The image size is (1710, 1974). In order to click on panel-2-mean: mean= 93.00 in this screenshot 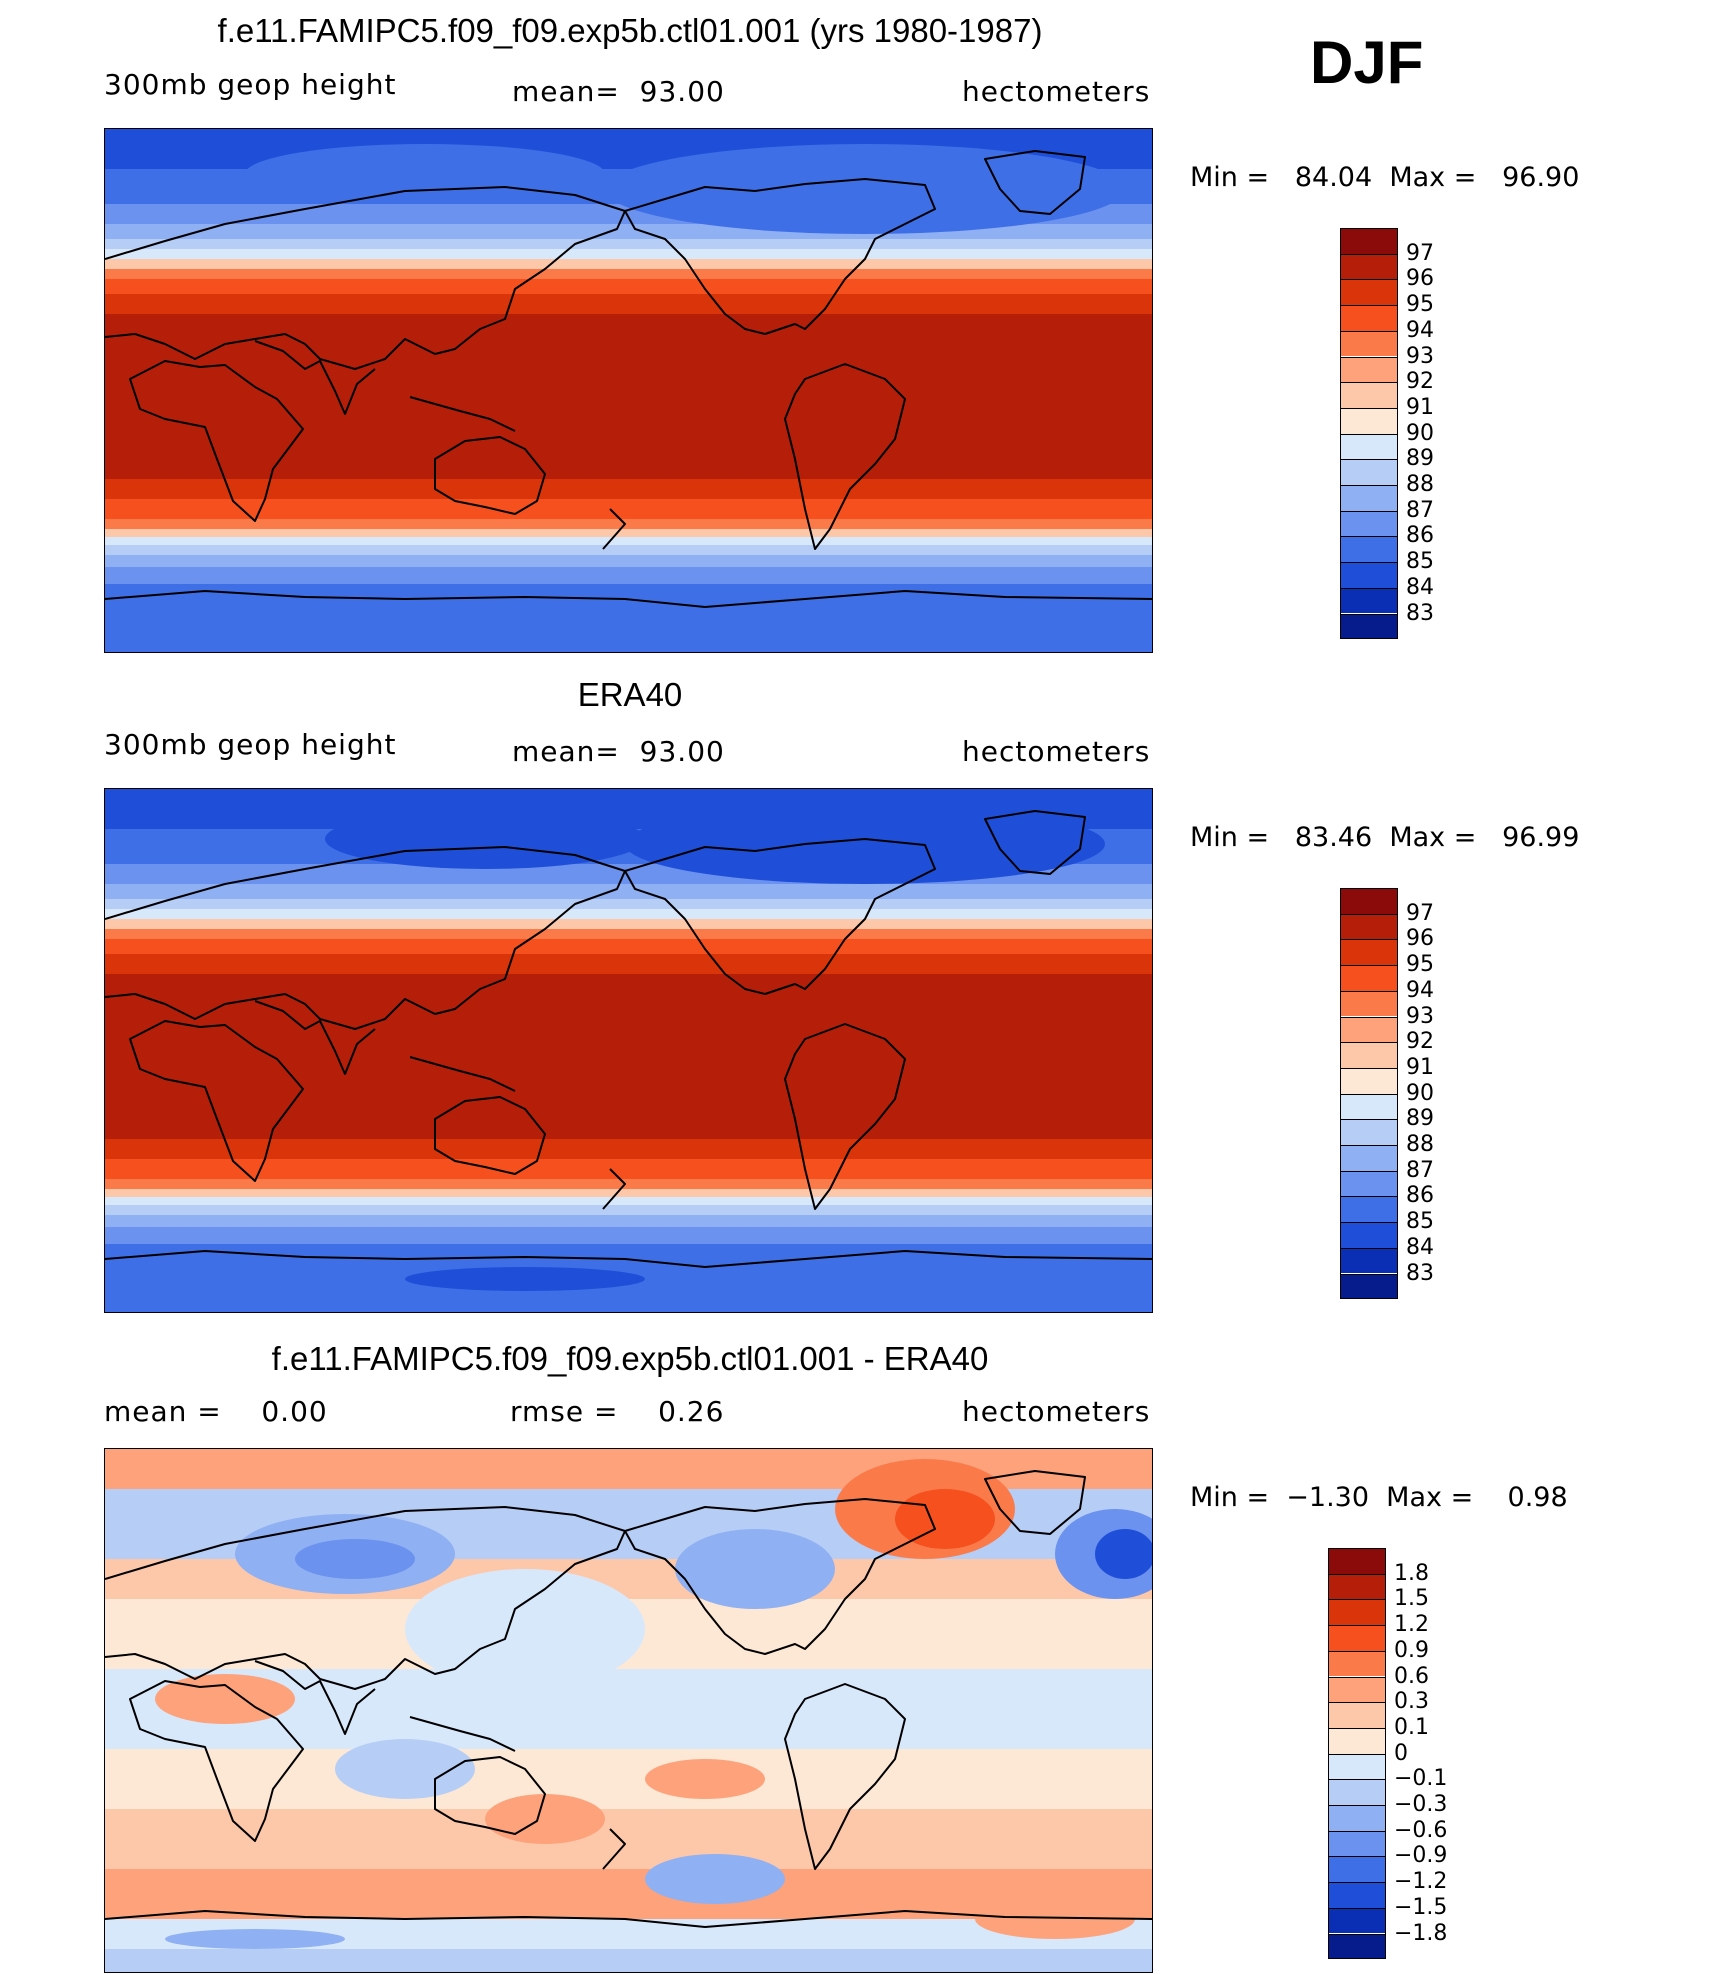, I will do `click(618, 751)`.